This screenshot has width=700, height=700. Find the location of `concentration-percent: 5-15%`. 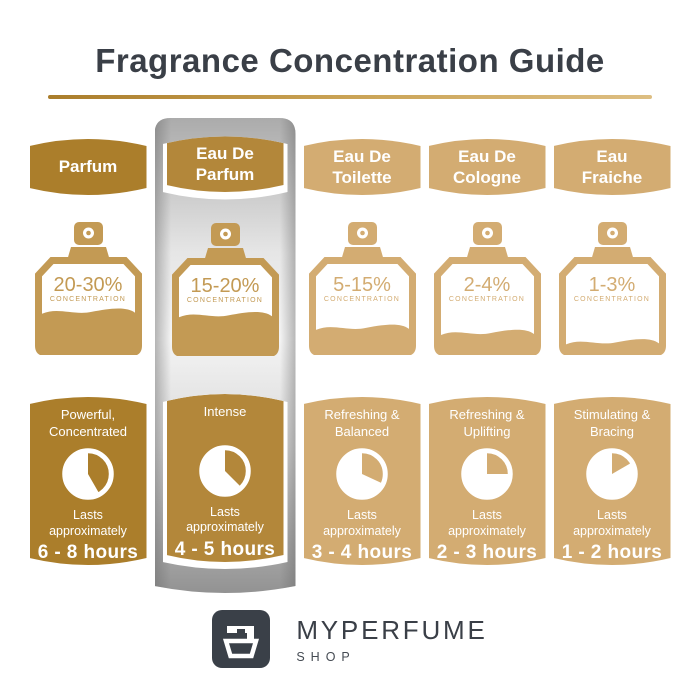

concentration-percent: 5-15% is located at coordinates (362, 285).